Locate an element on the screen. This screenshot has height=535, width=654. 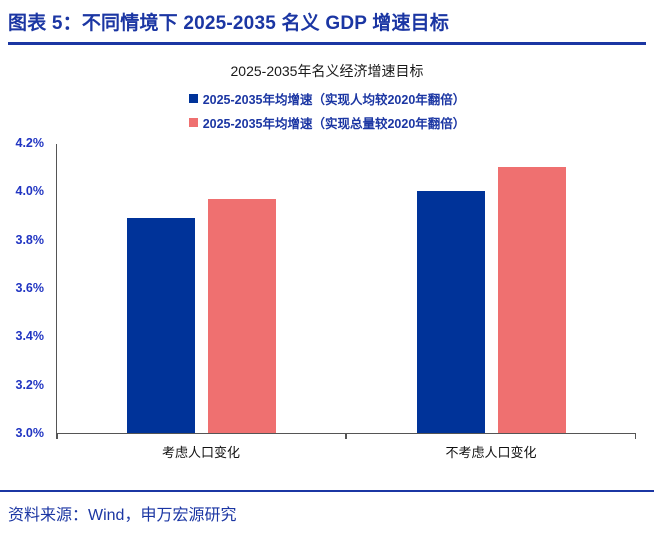
y-axis-labels: 3.0% 3.2% 3.4% 3.6% 3.8% 4.0% 4.2% is located at coordinates (25, 288).